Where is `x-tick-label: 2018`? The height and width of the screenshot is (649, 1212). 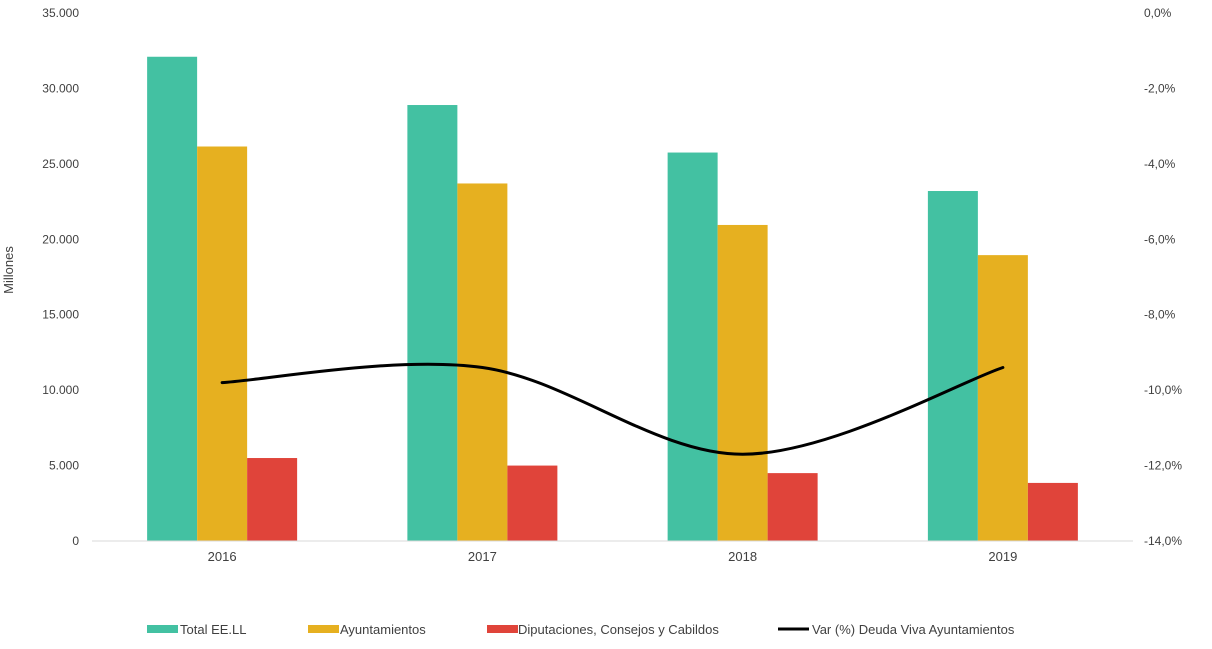 x-tick-label: 2018 is located at coordinates (742, 556).